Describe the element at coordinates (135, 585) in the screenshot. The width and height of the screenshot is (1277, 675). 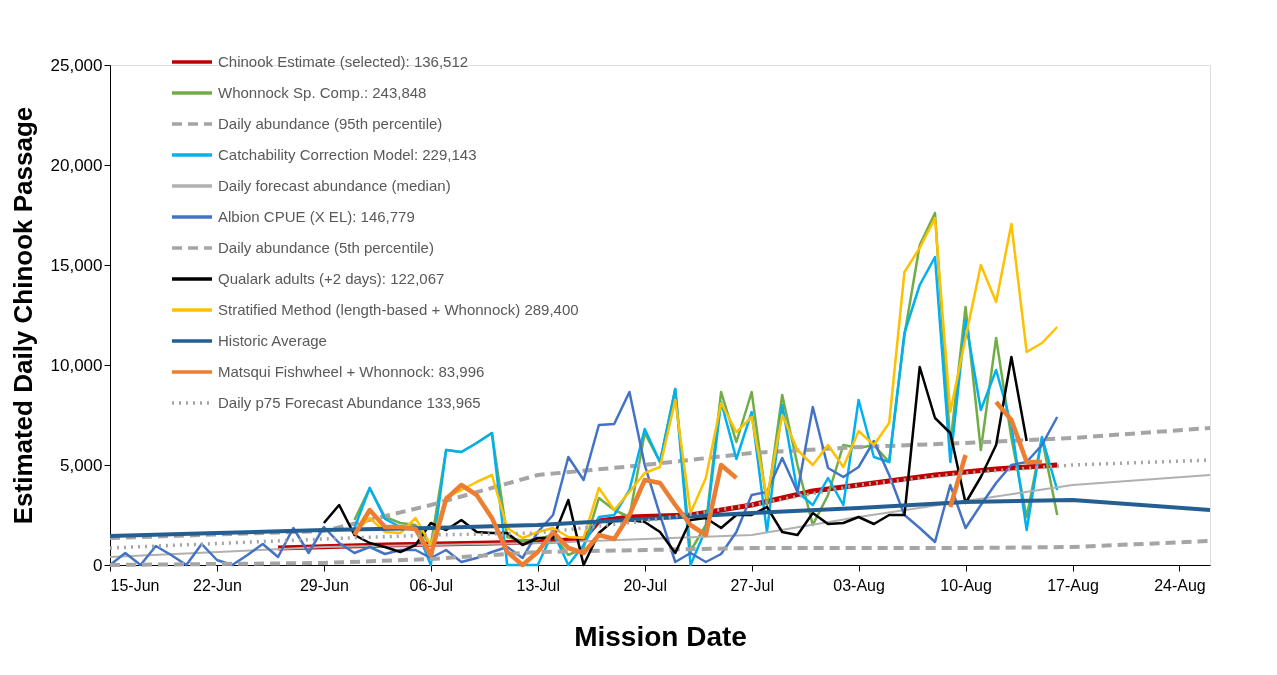
I see `x-tick-label: 15-Jun` at that location.